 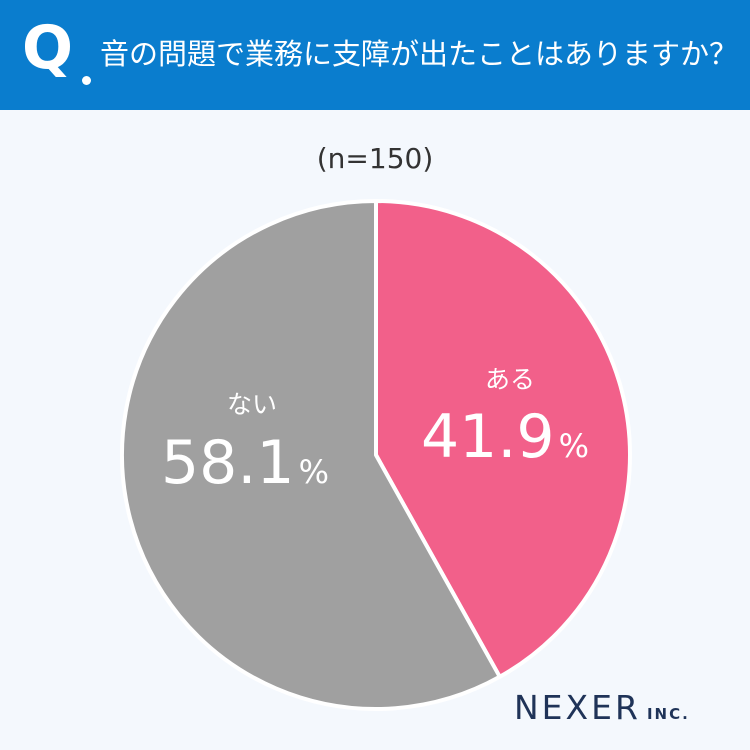 What do you see at coordinates (375, 158) in the screenshot?
I see `sample-size: (n=150)` at bounding box center [375, 158].